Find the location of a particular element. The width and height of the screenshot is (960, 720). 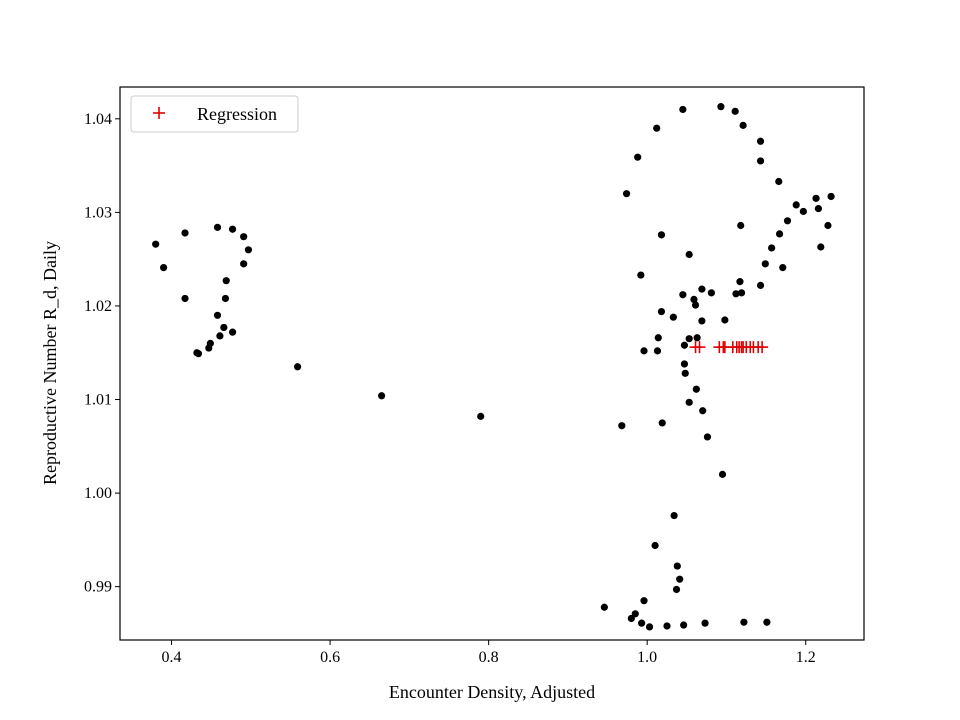

x-axis-label: Encounter Density, Adjusted is located at coordinates (492, 692).